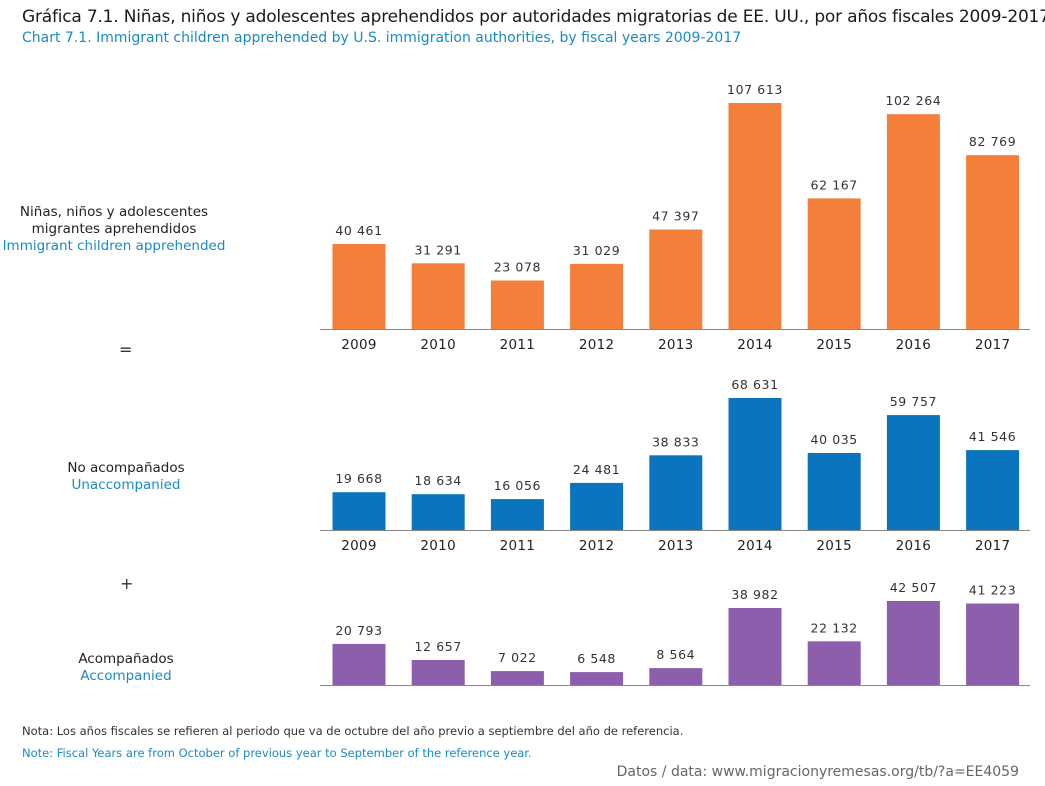 Image resolution: width=1045 pixels, height=786 pixels. I want to click on bar-unaccompanied-2009, so click(359, 511).